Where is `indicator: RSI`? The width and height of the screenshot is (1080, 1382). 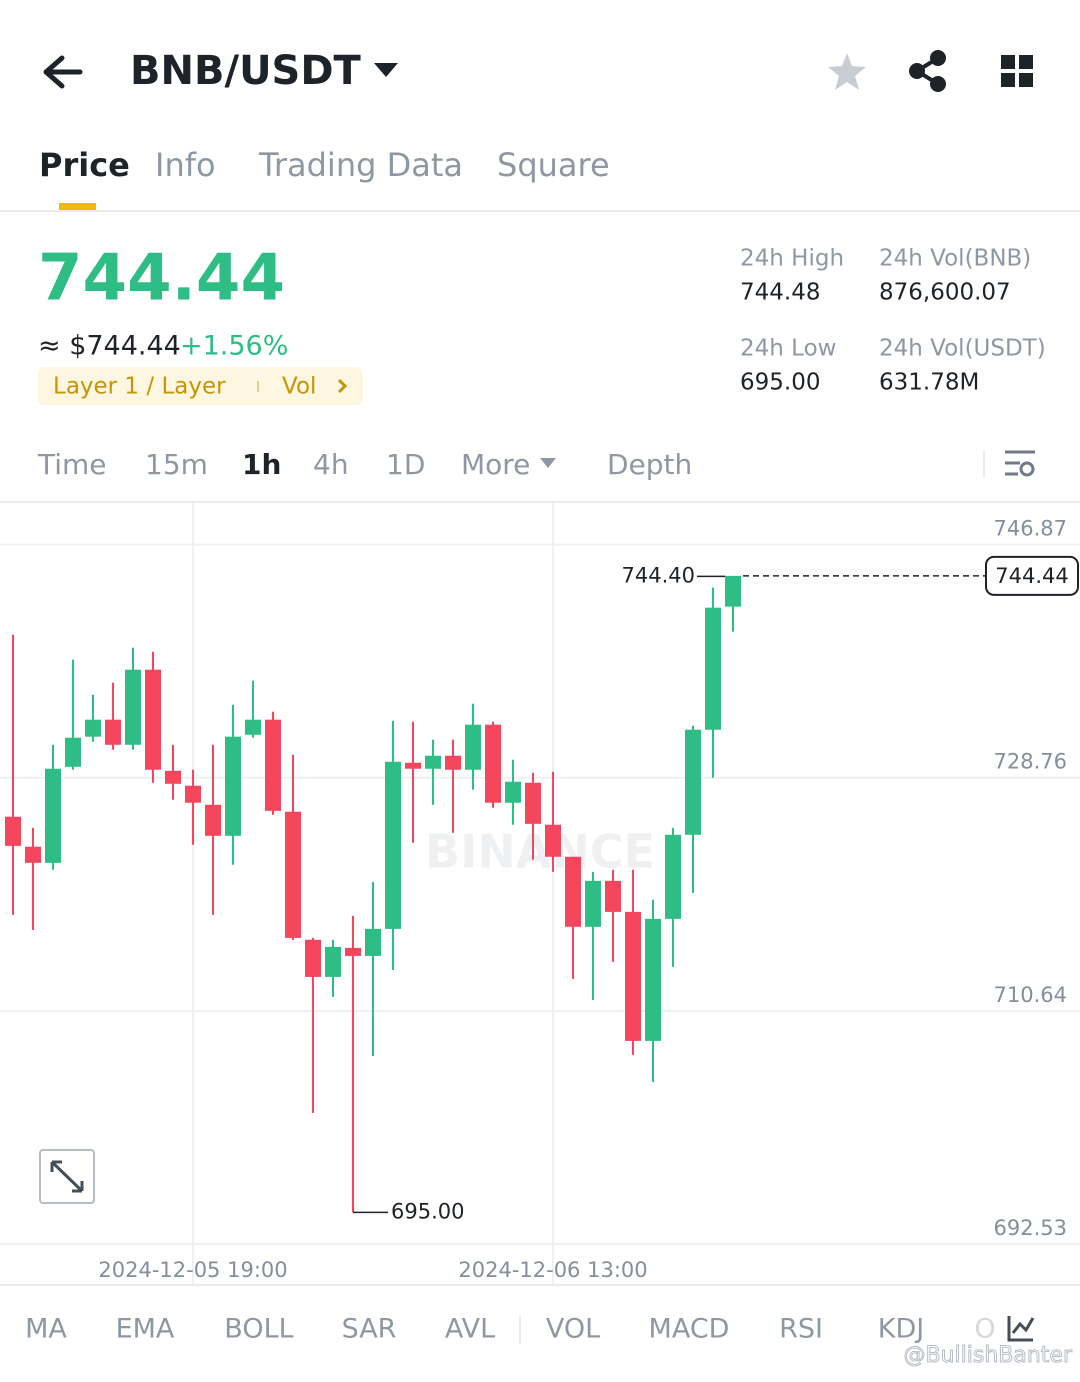
indicator: RSI is located at coordinates (801, 1329).